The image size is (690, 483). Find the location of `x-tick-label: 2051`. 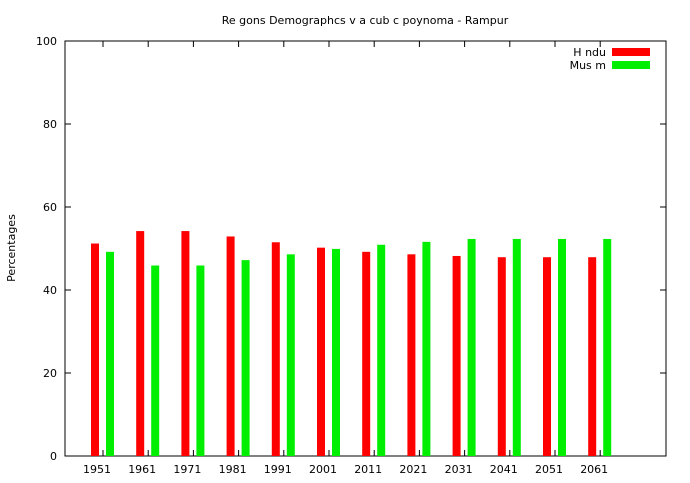

x-tick-label: 2051 is located at coordinates (549, 469).